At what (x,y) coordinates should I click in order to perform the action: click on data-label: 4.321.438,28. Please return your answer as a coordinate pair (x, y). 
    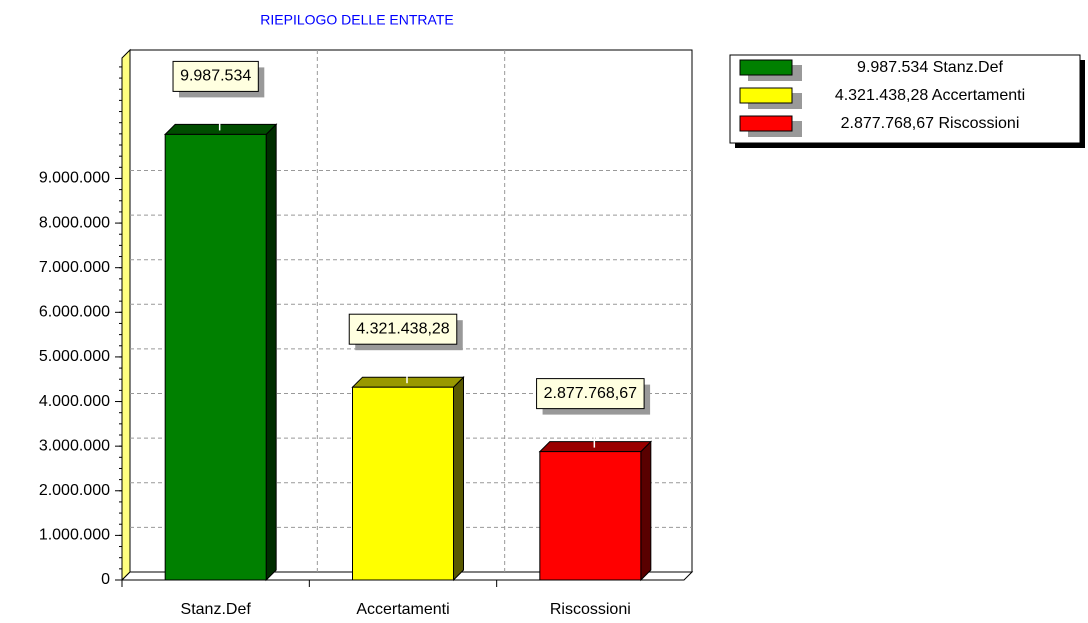
    Looking at the image, I should click on (403, 328).